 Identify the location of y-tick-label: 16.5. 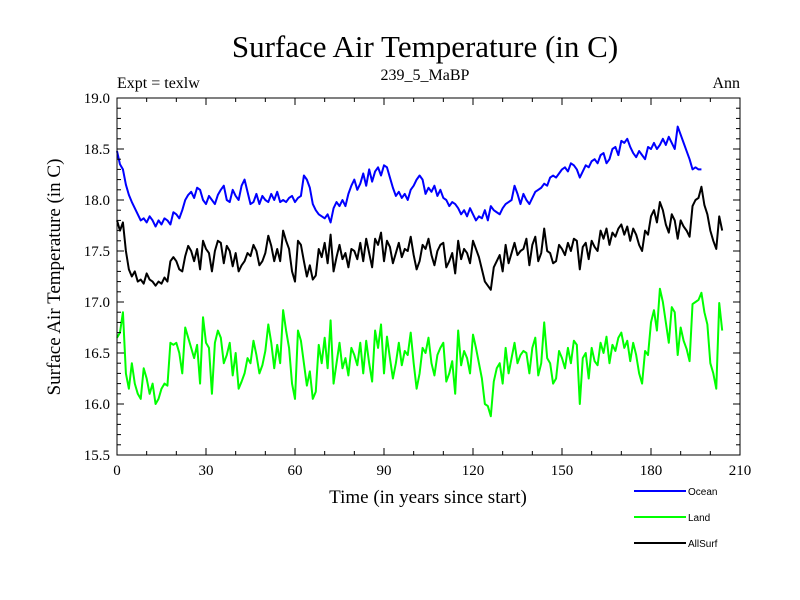
(97, 354).